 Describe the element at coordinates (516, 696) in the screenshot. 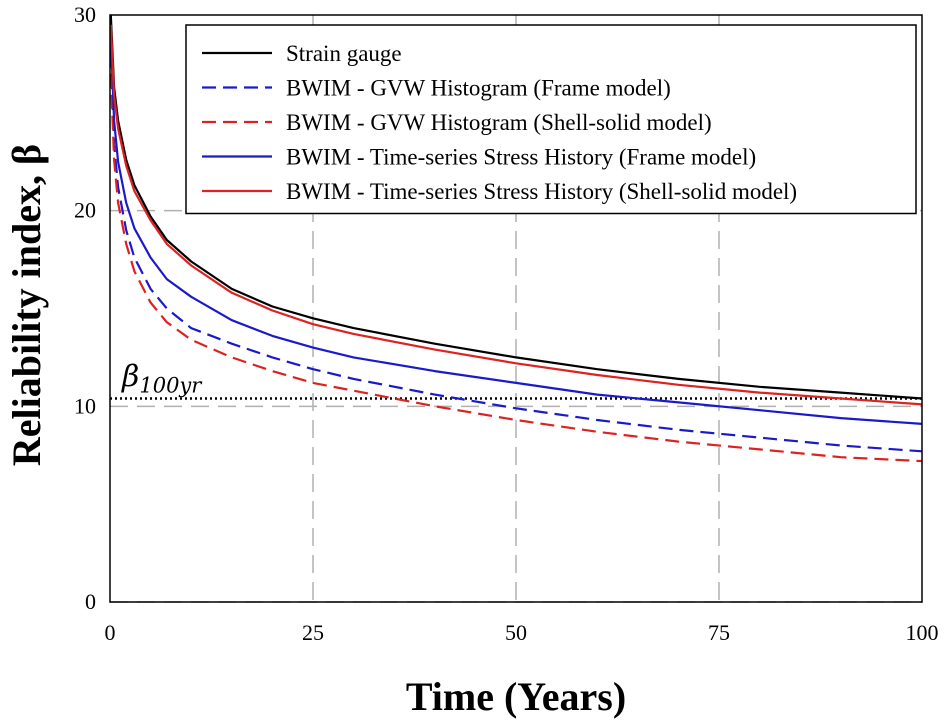

I see `x-axis-title: Time (Years)` at that location.